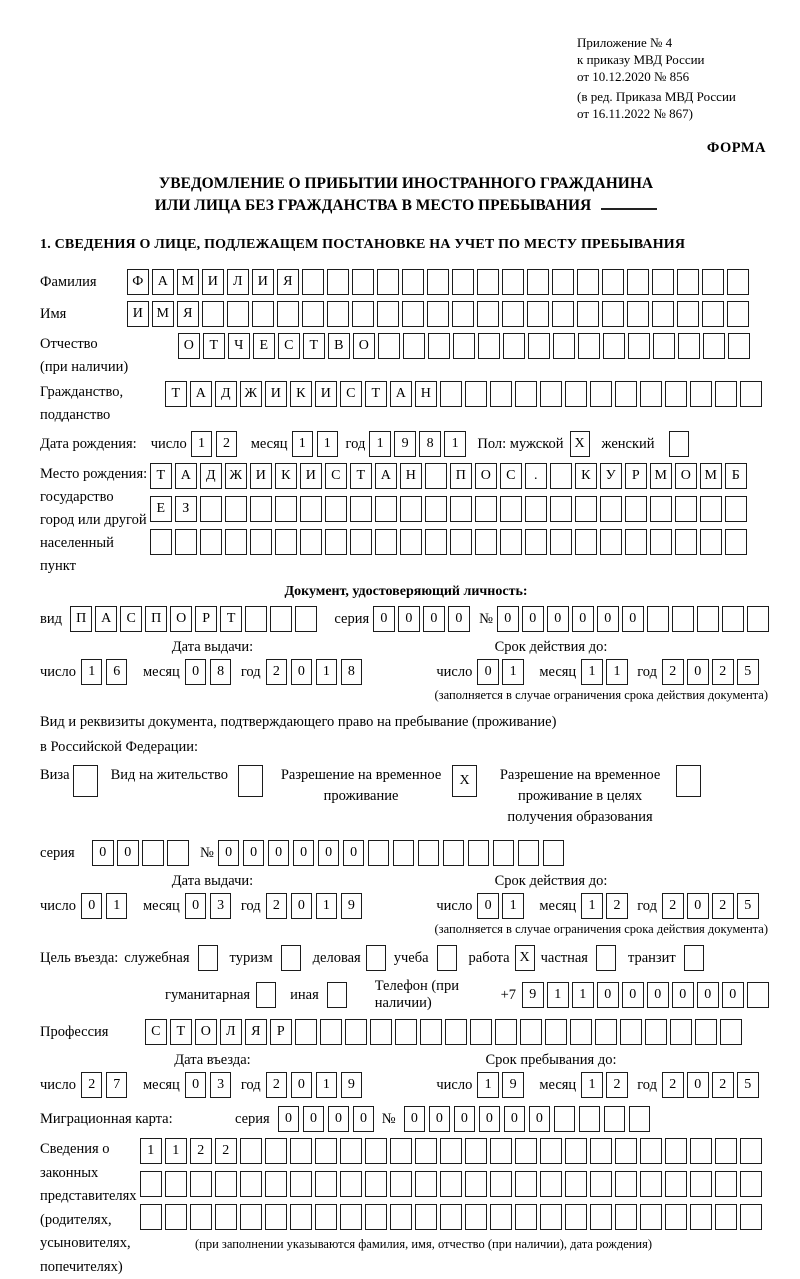 This screenshot has height=1279, width=800. What do you see at coordinates (264, 346) in the screenshot?
I see `char-box: Е` at bounding box center [264, 346].